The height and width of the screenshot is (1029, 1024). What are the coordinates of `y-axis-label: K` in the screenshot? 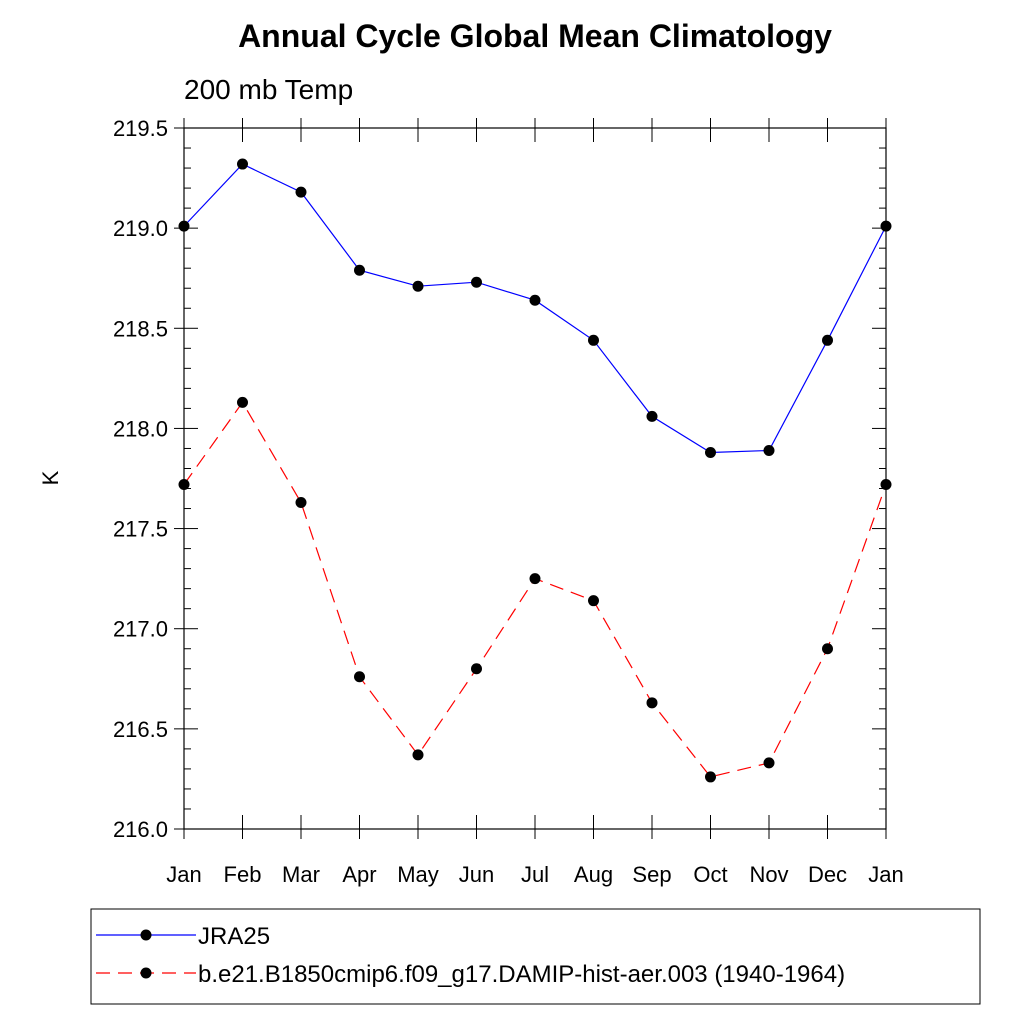 It's located at (50, 477).